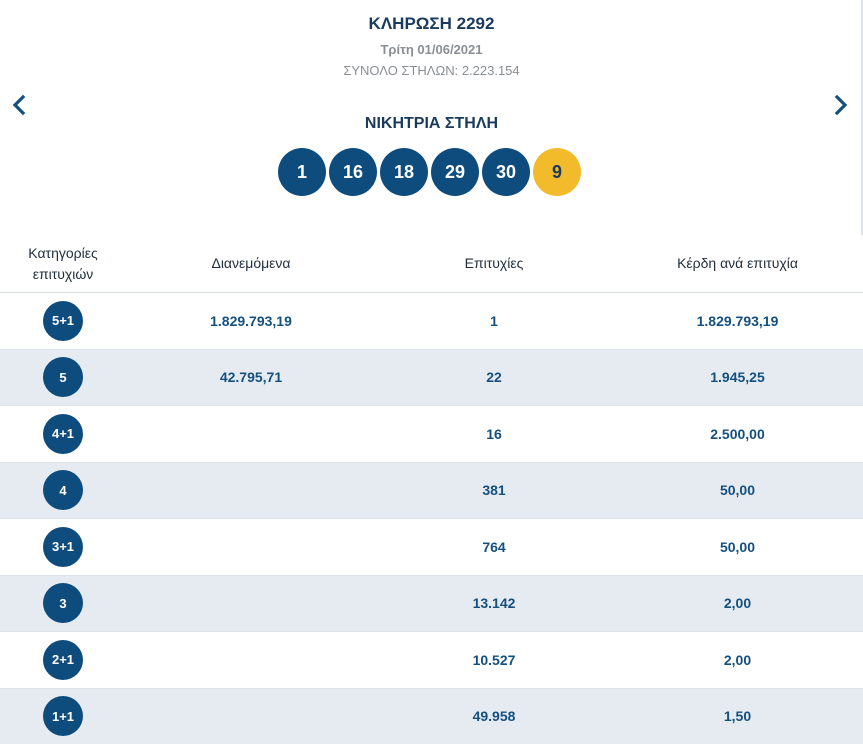 Image resolution: width=863 pixels, height=744 pixels. I want to click on winners-value: 16, so click(494, 433).